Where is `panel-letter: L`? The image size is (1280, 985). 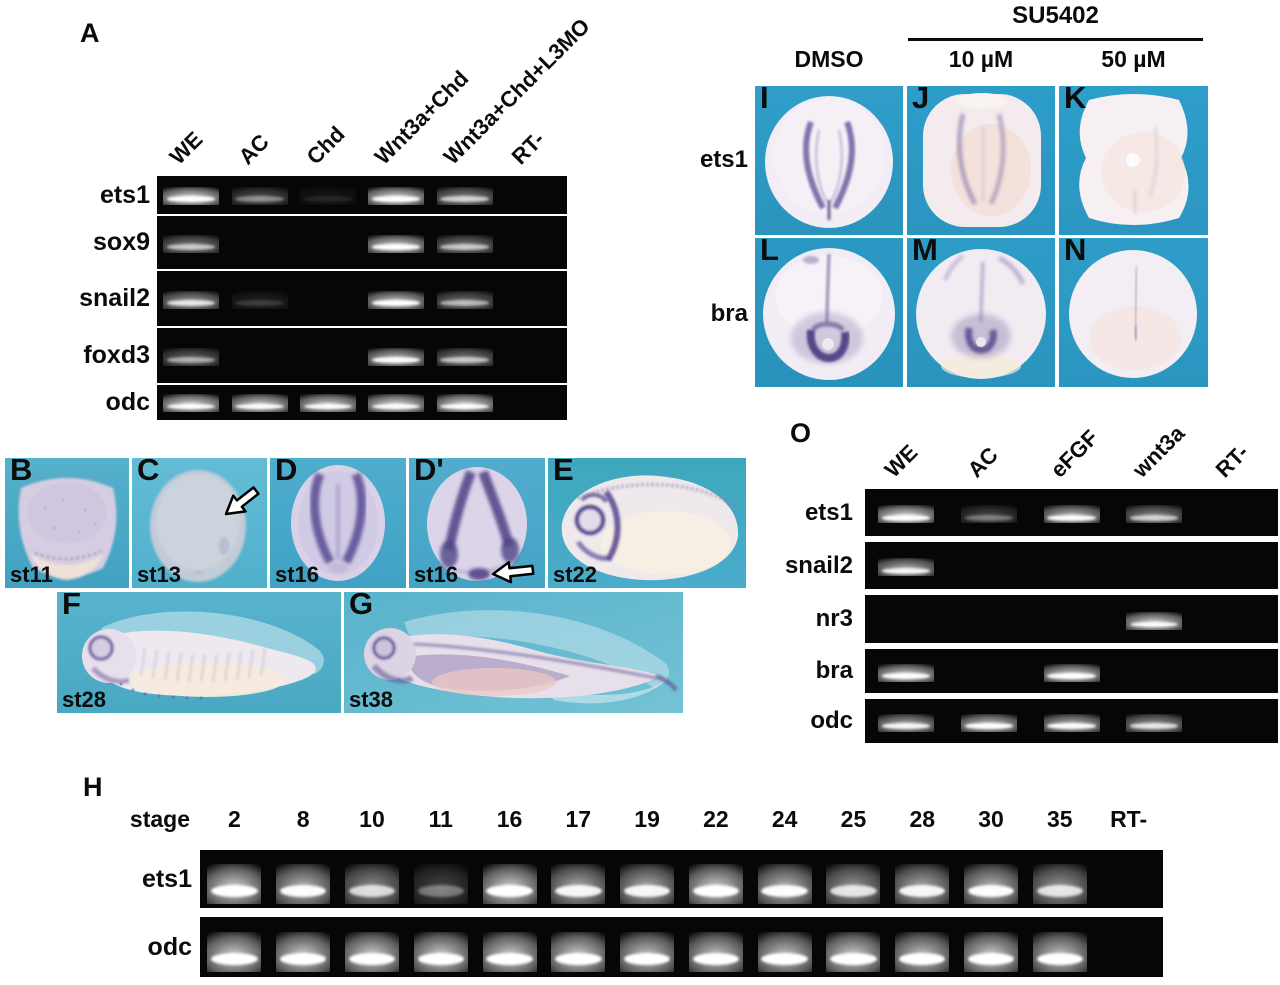
panel-letter: L is located at coordinates (769, 252).